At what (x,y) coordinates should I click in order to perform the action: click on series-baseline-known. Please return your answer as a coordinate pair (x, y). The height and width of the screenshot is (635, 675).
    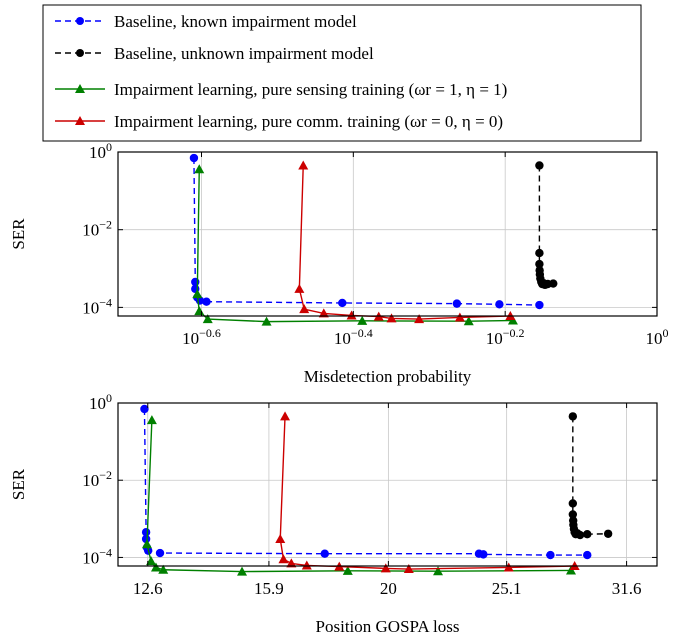
    Looking at the image, I should click on (366, 231).